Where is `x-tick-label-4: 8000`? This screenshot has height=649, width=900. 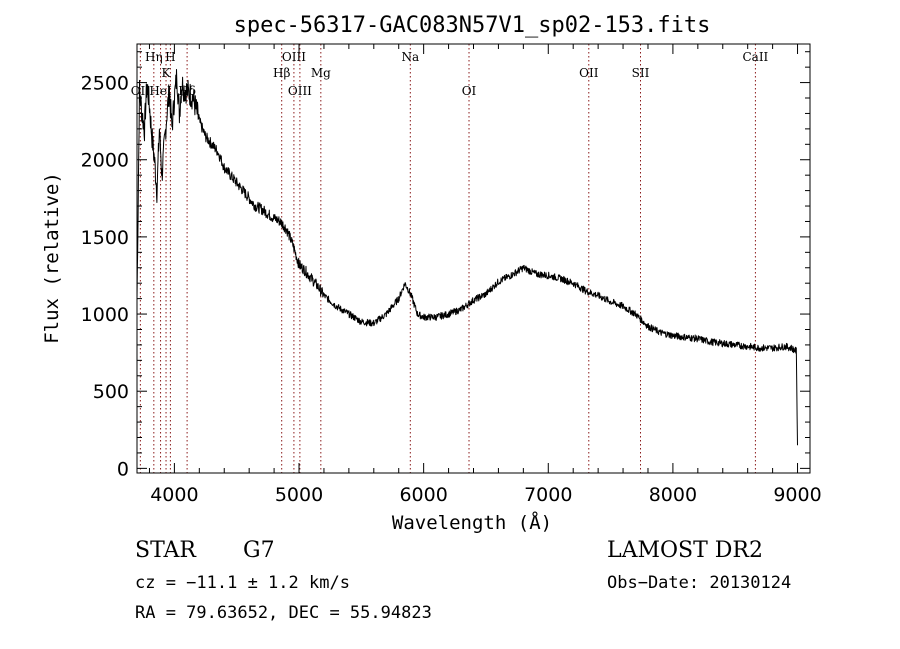
x-tick-label-4: 8000 is located at coordinates (673, 495).